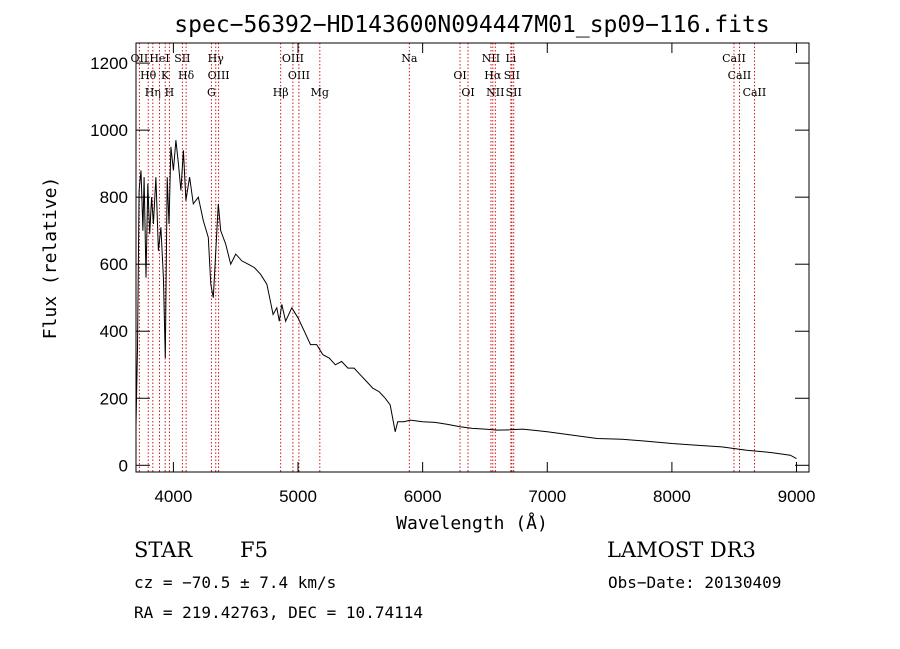  Describe the element at coordinates (114, 331) in the screenshot. I see `y-tick-label: 400` at that location.